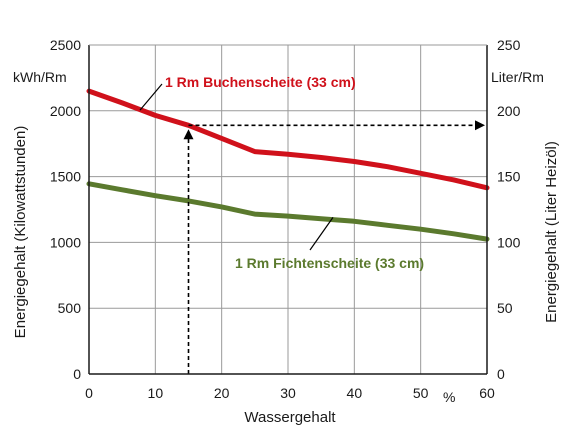  I want to click on series-leader-beech, so click(151, 97).